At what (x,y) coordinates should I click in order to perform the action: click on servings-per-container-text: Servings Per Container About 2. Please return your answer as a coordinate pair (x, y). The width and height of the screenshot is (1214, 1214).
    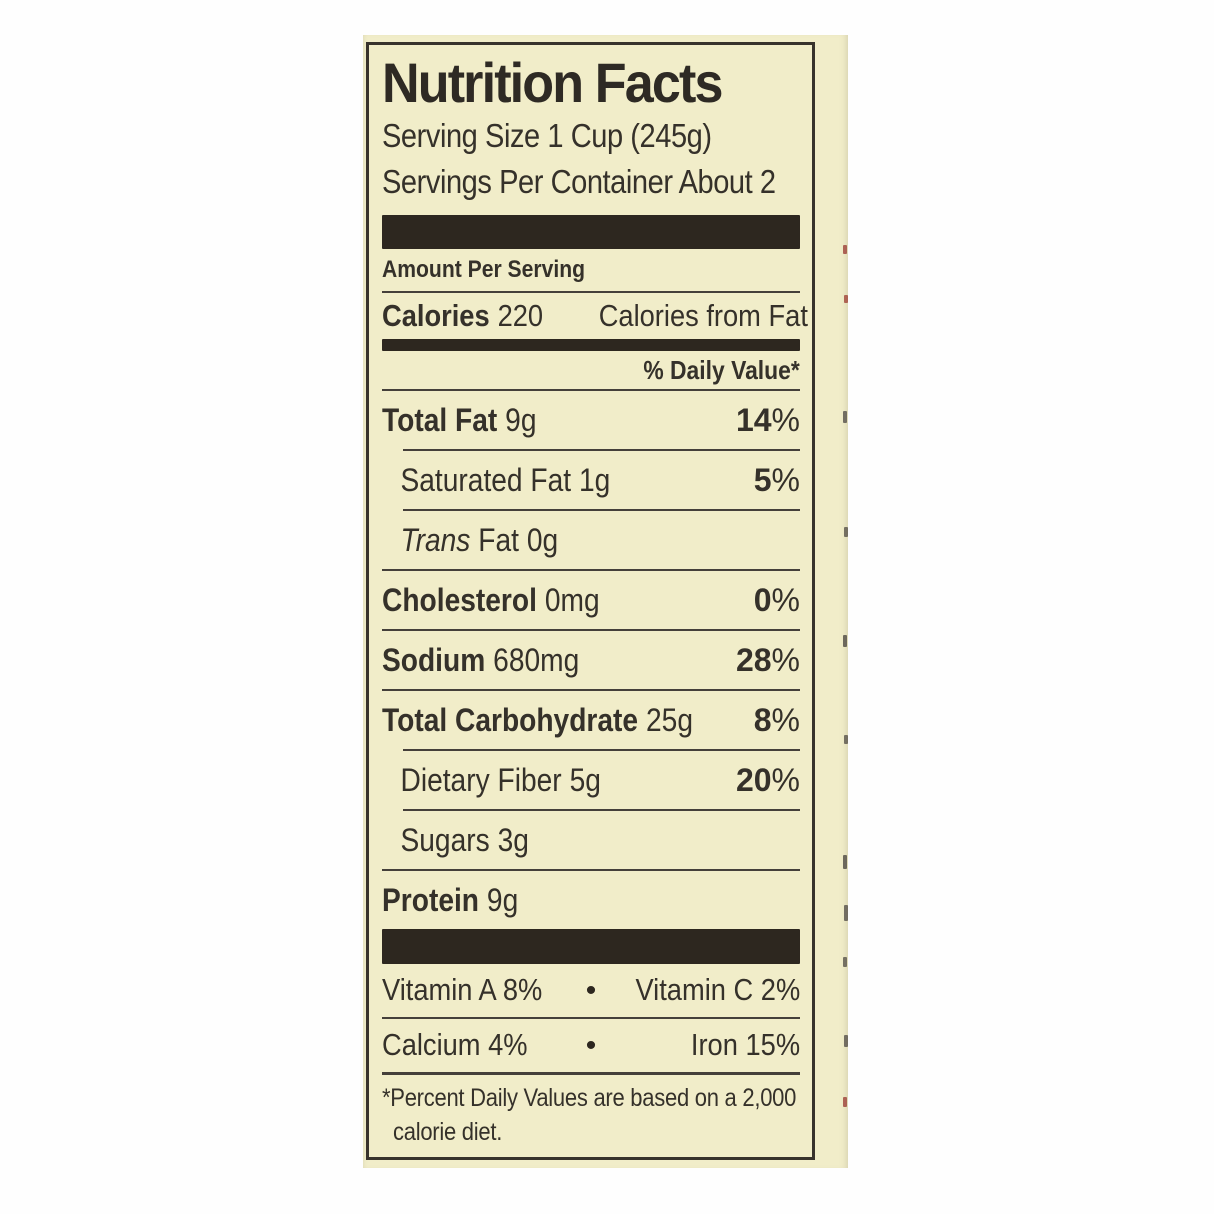
    Looking at the image, I should click on (579, 181).